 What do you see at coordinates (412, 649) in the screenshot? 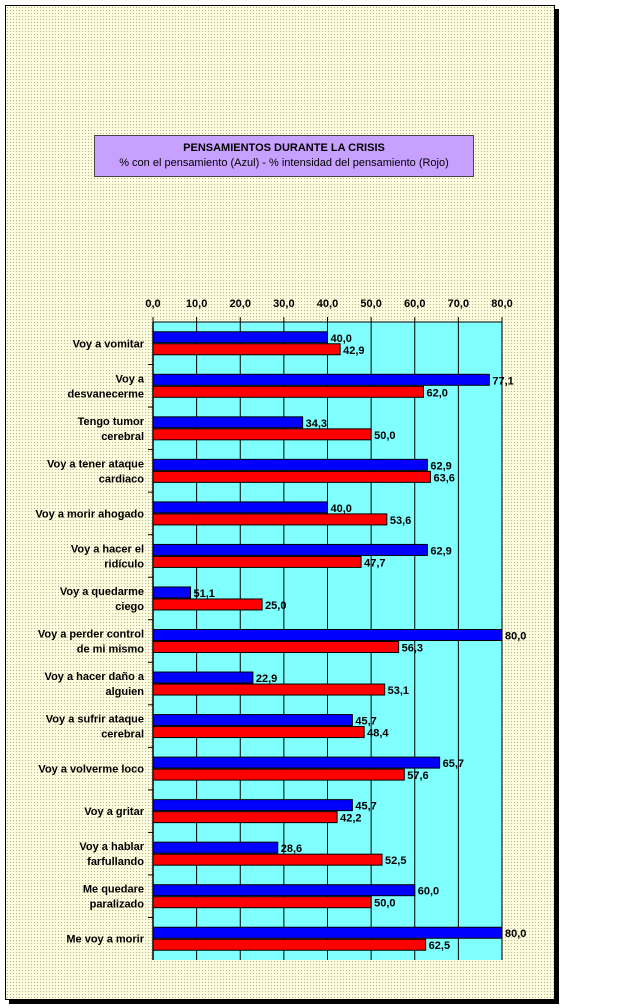
I see `data-label-red: 56,3` at bounding box center [412, 649].